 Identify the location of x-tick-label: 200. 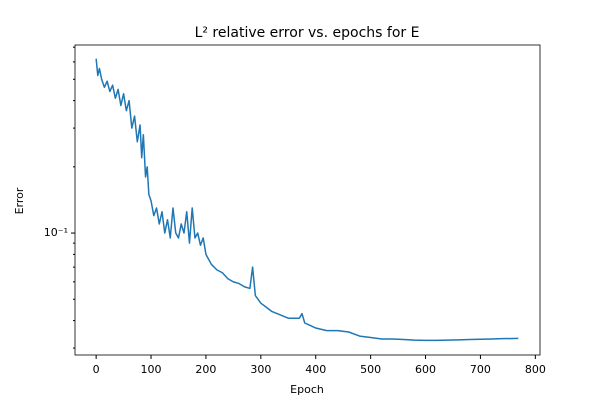
(205, 369).